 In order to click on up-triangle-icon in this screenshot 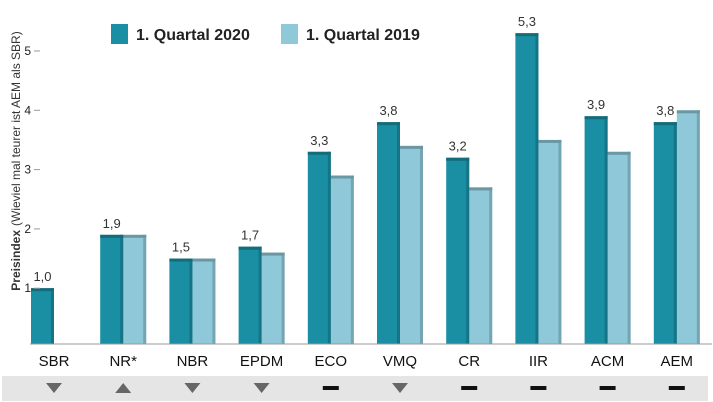, I will do `click(123, 388)`.